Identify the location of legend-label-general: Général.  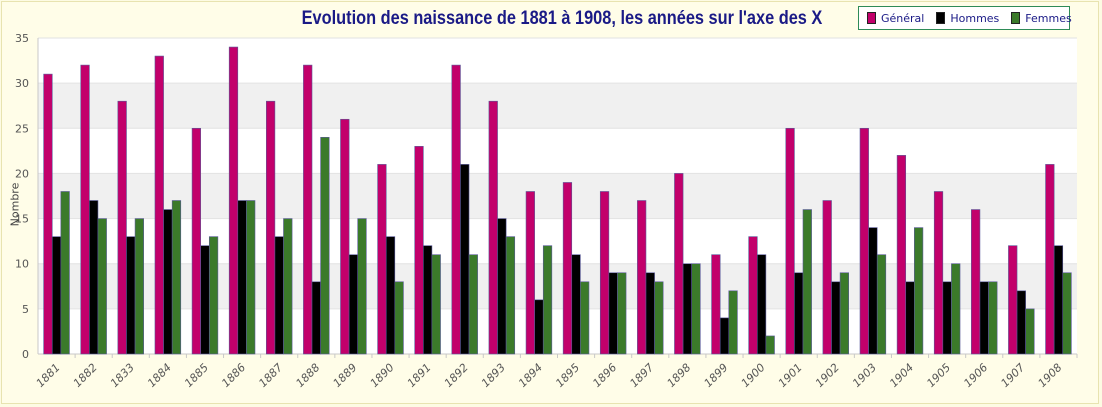
(903, 18).